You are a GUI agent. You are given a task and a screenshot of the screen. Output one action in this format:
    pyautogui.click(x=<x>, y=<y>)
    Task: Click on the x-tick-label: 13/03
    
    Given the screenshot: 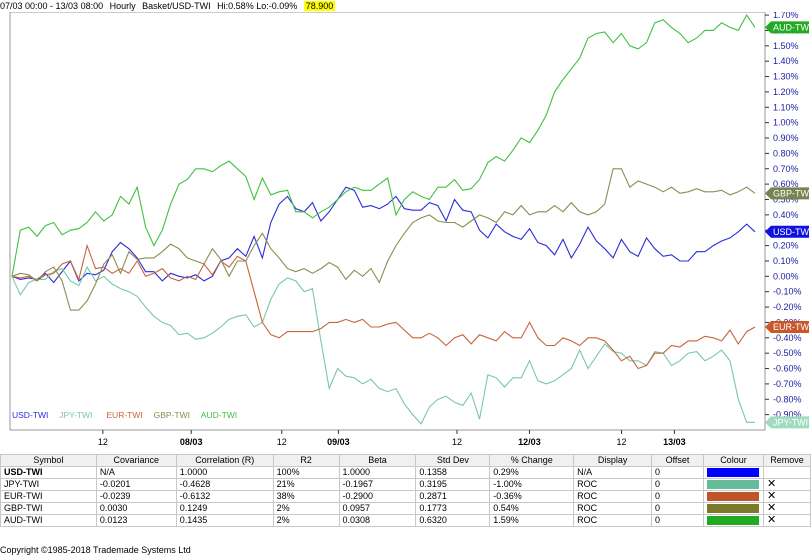 What is the action you would take?
    pyautogui.click(x=674, y=442)
    